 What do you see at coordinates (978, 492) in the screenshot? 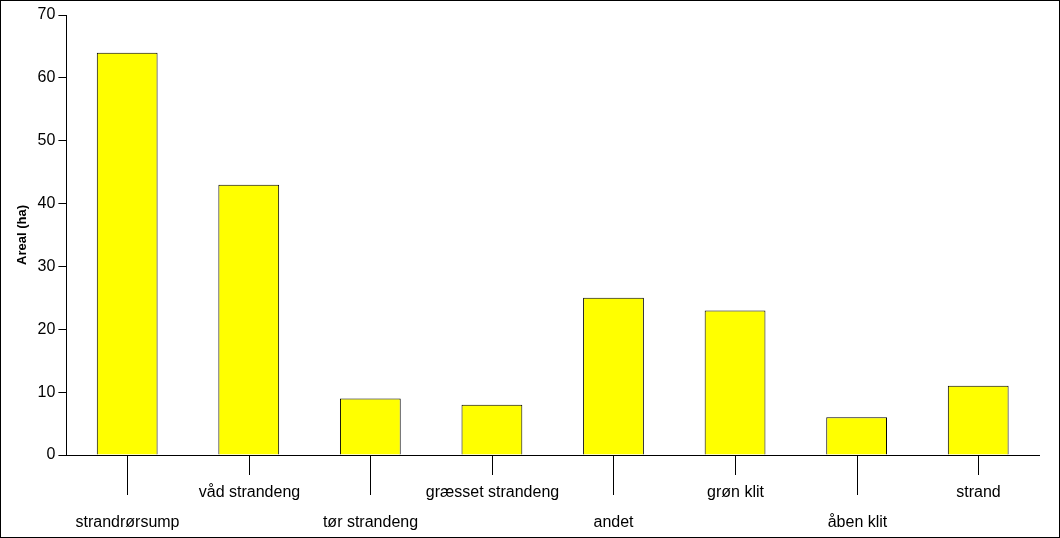
I see `x-tick-label: strand` at bounding box center [978, 492].